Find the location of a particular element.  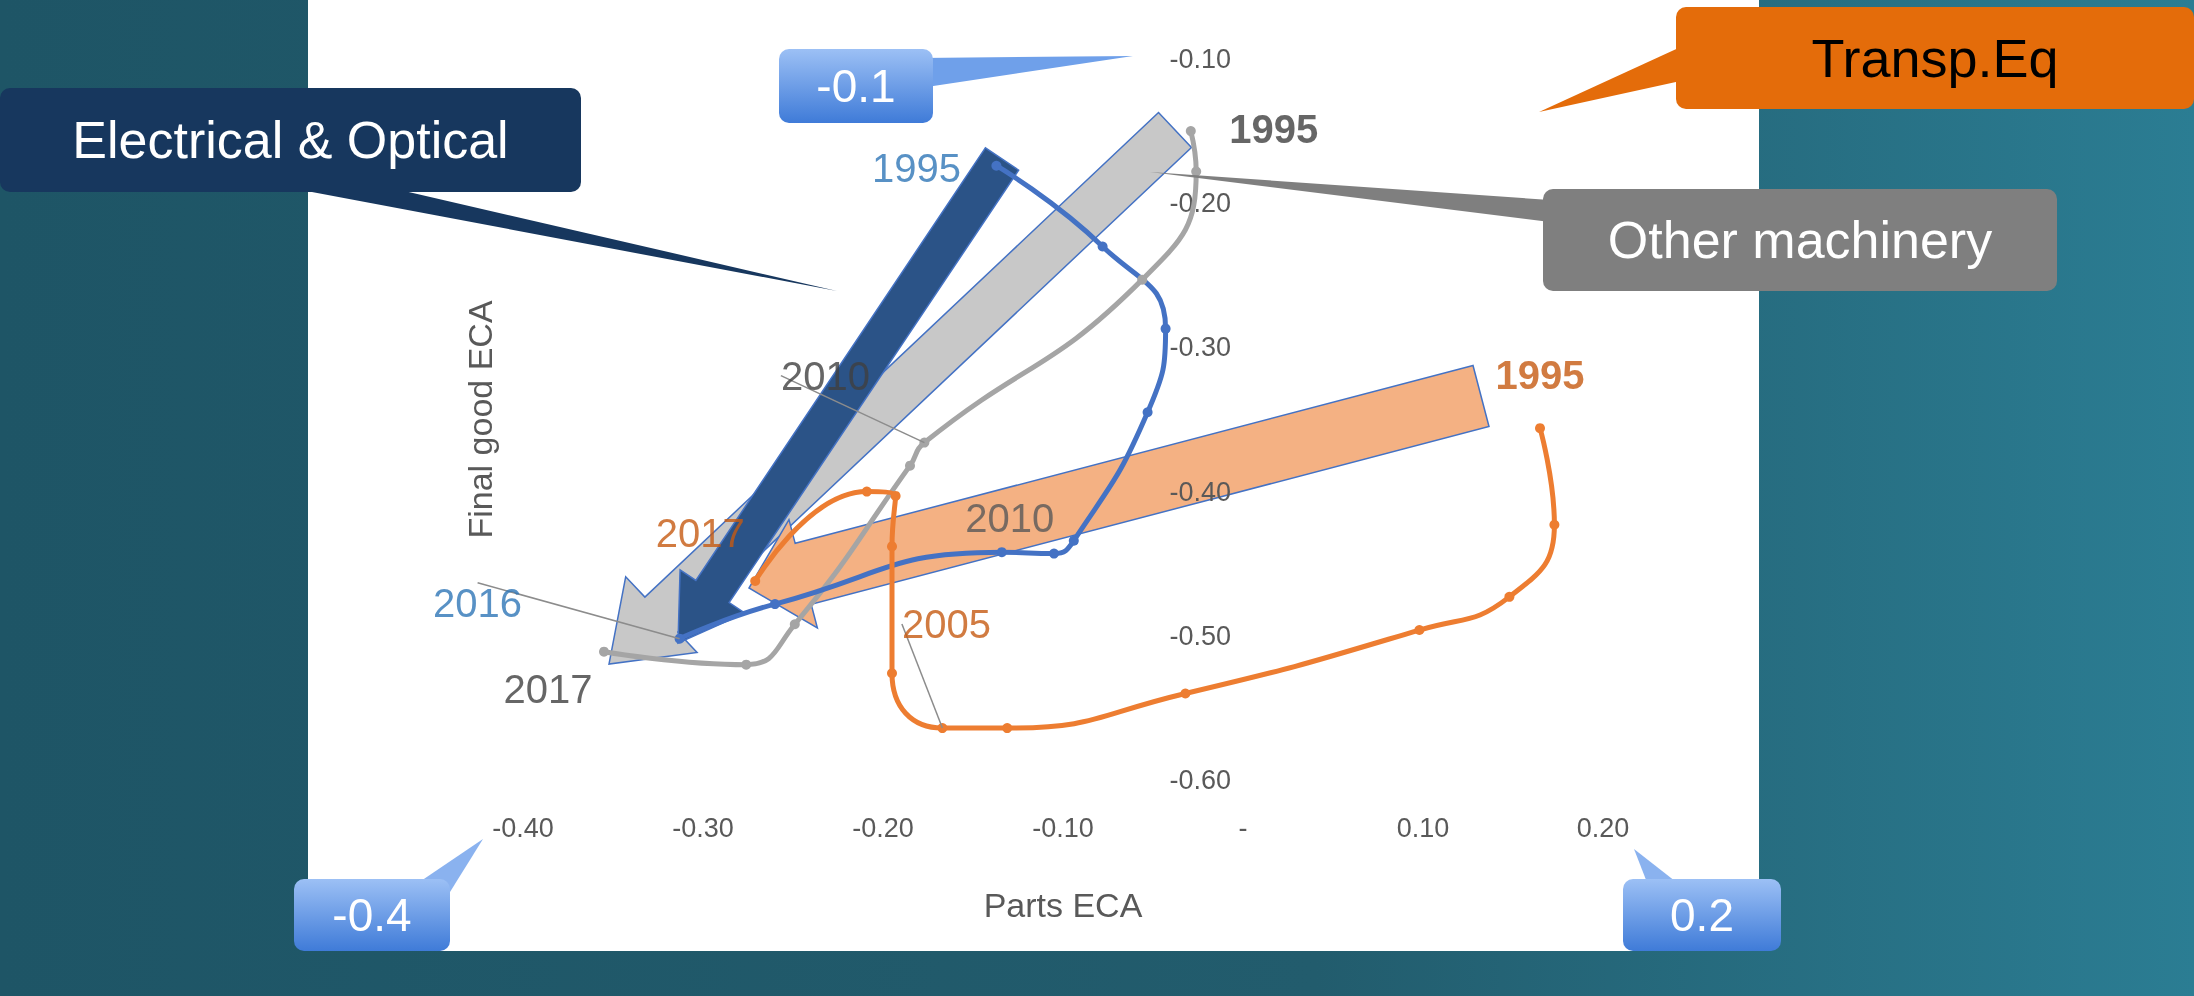

y-axis-title: Final good ECA is located at coordinates (480, 419).